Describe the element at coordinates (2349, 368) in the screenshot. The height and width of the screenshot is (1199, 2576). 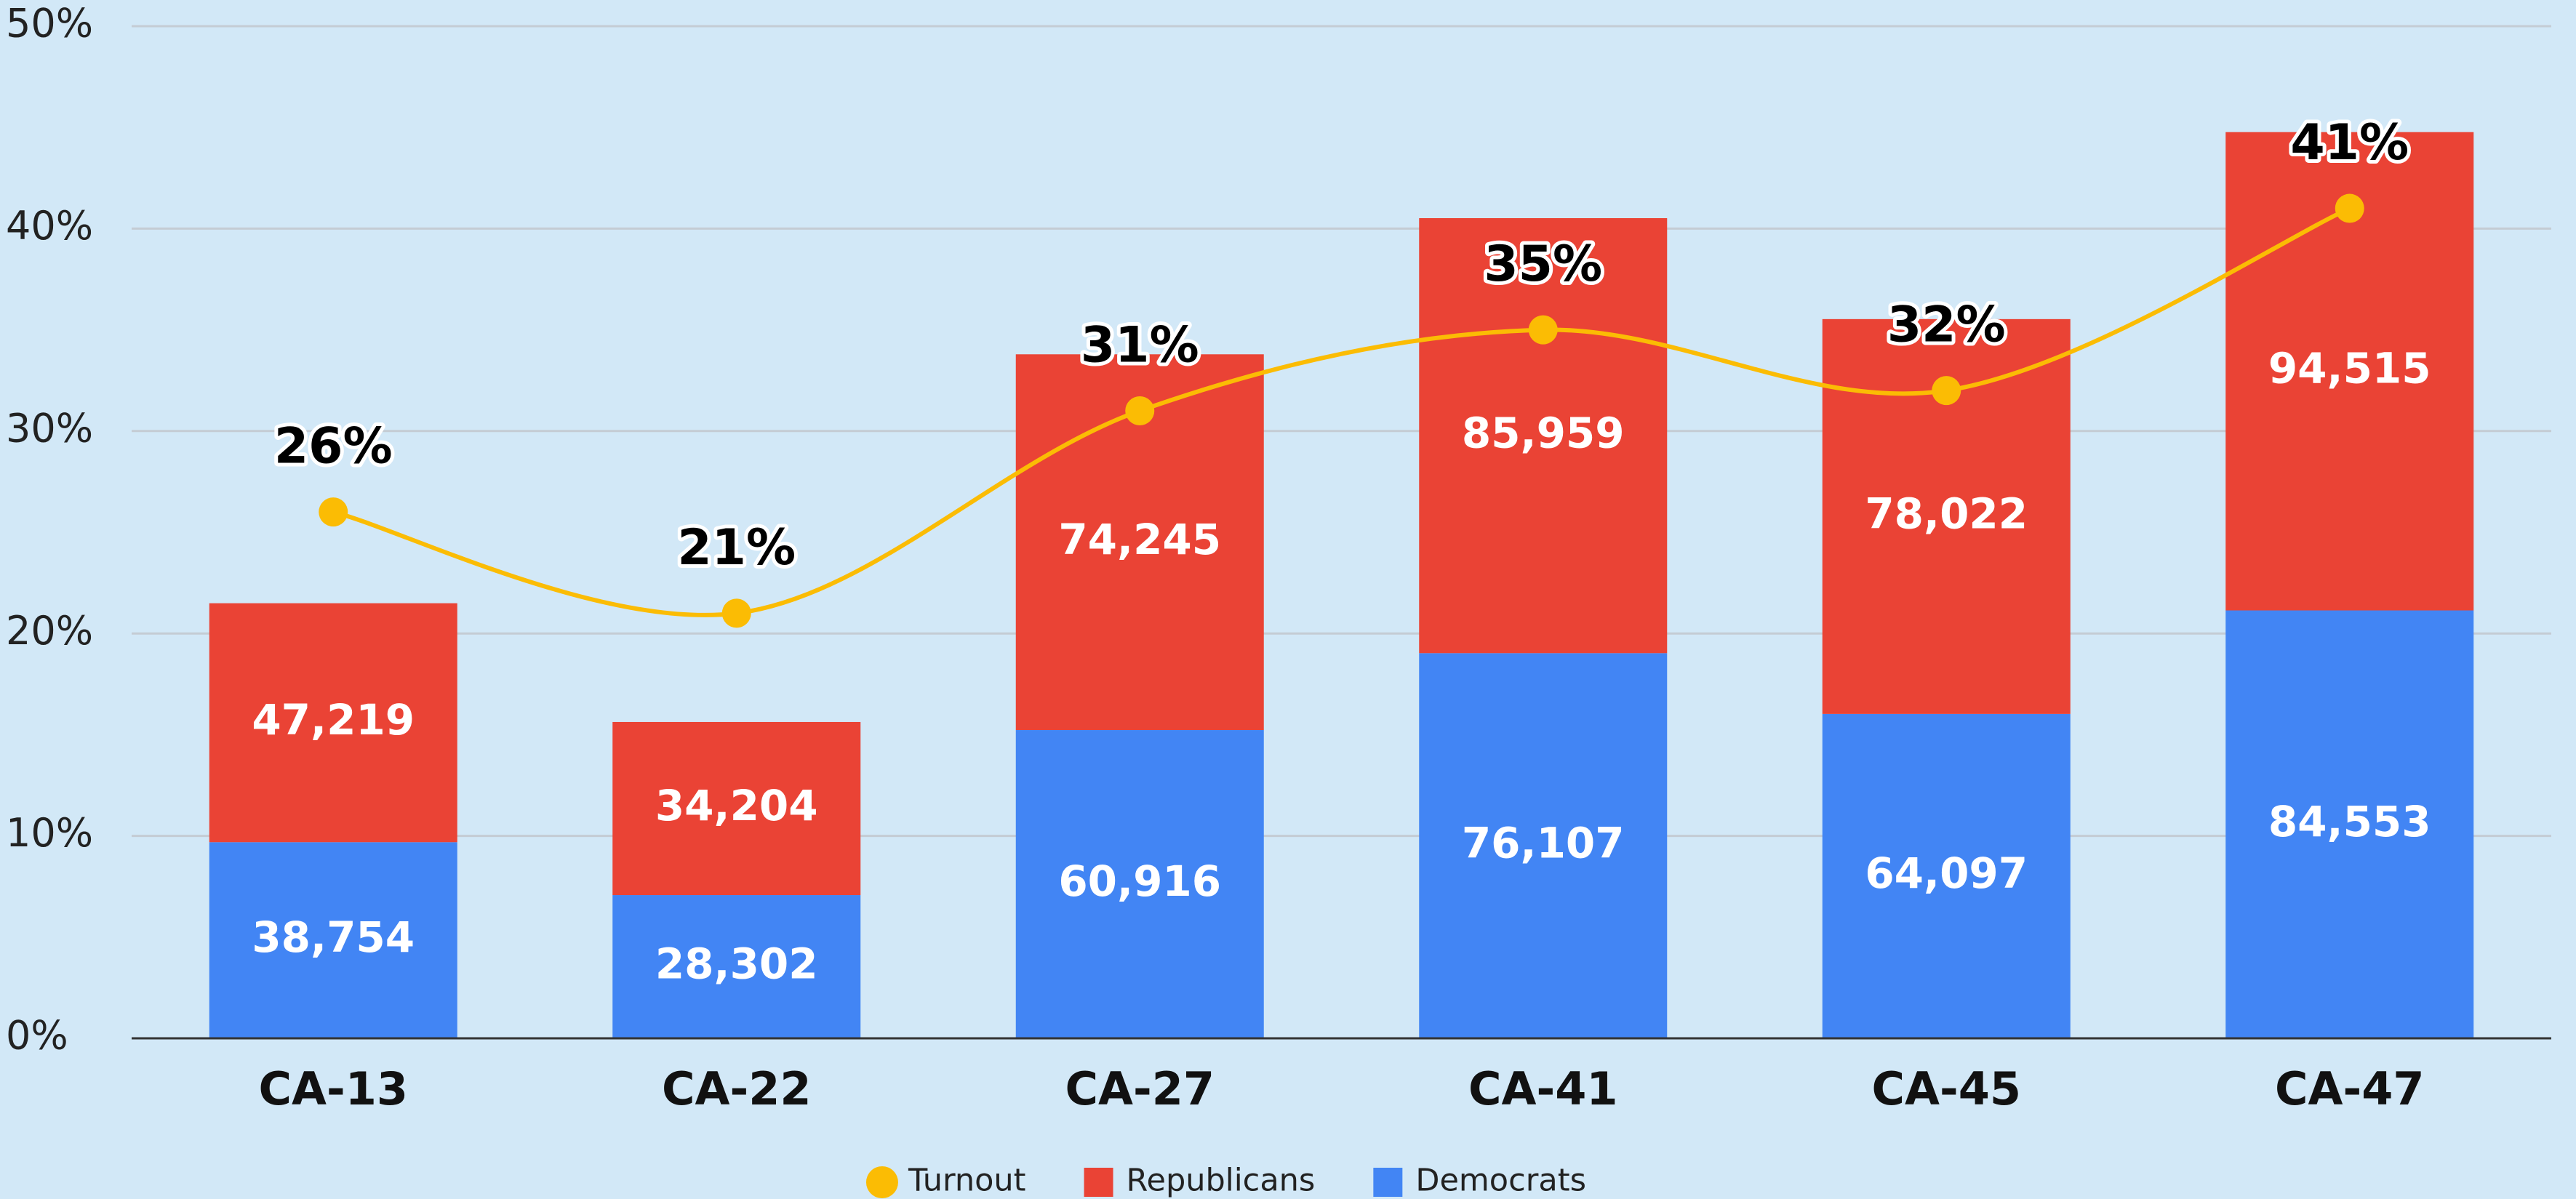
I see `data-label: 94,515` at that location.